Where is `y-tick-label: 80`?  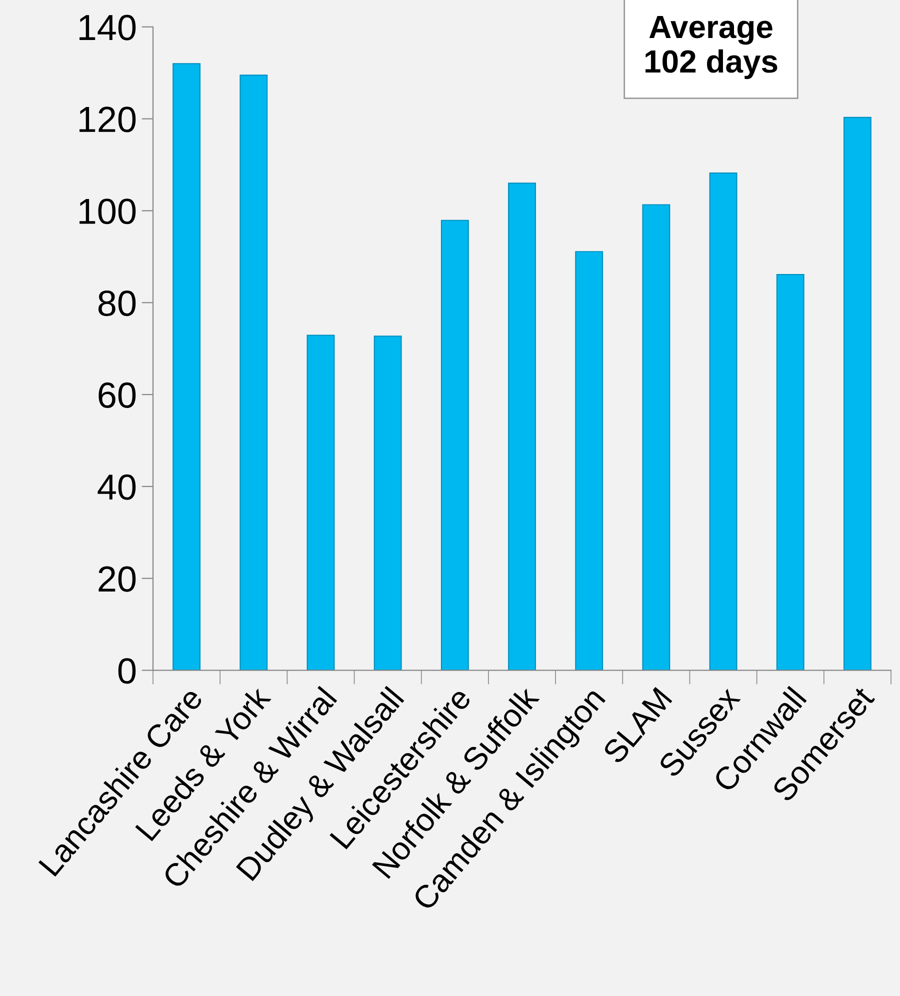 y-tick-label: 80 is located at coordinates (117, 303).